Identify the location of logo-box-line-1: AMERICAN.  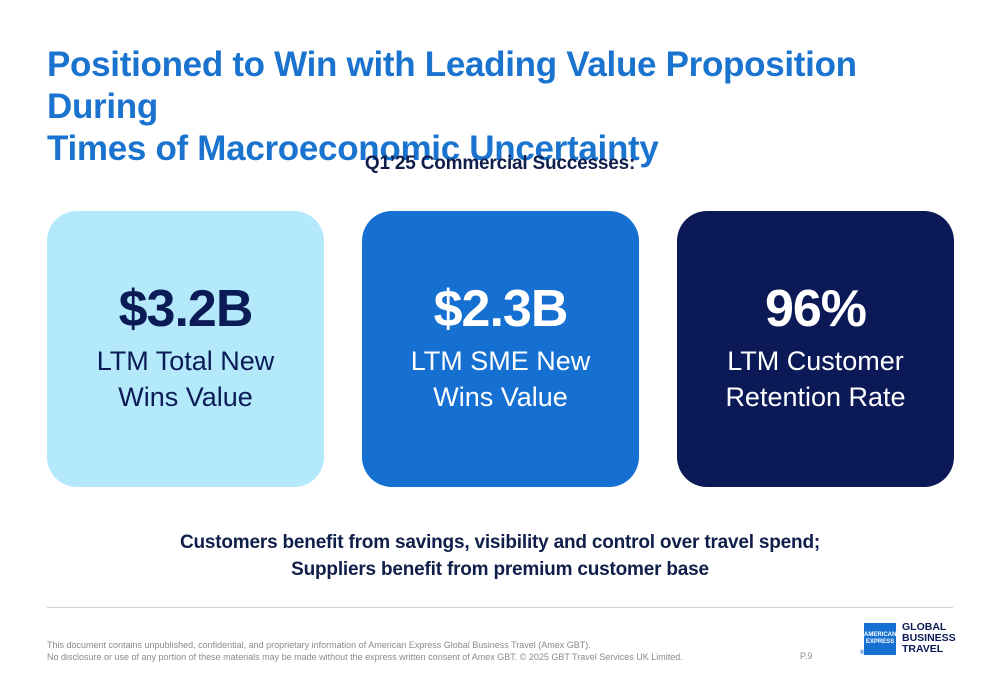
(880, 634).